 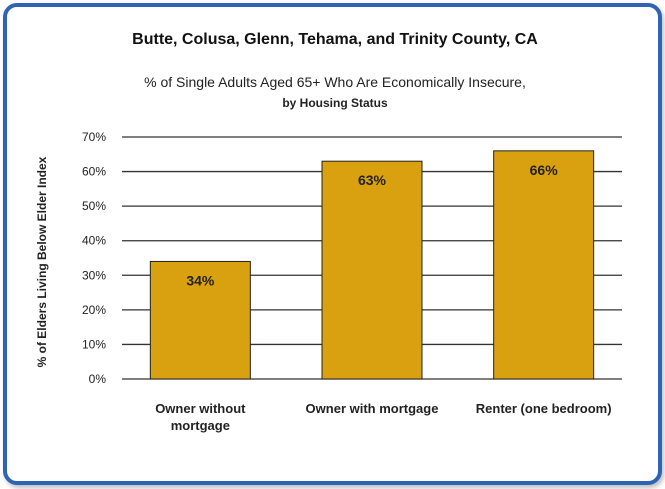 I want to click on category-label: Owner with mortgage, so click(x=372, y=408).